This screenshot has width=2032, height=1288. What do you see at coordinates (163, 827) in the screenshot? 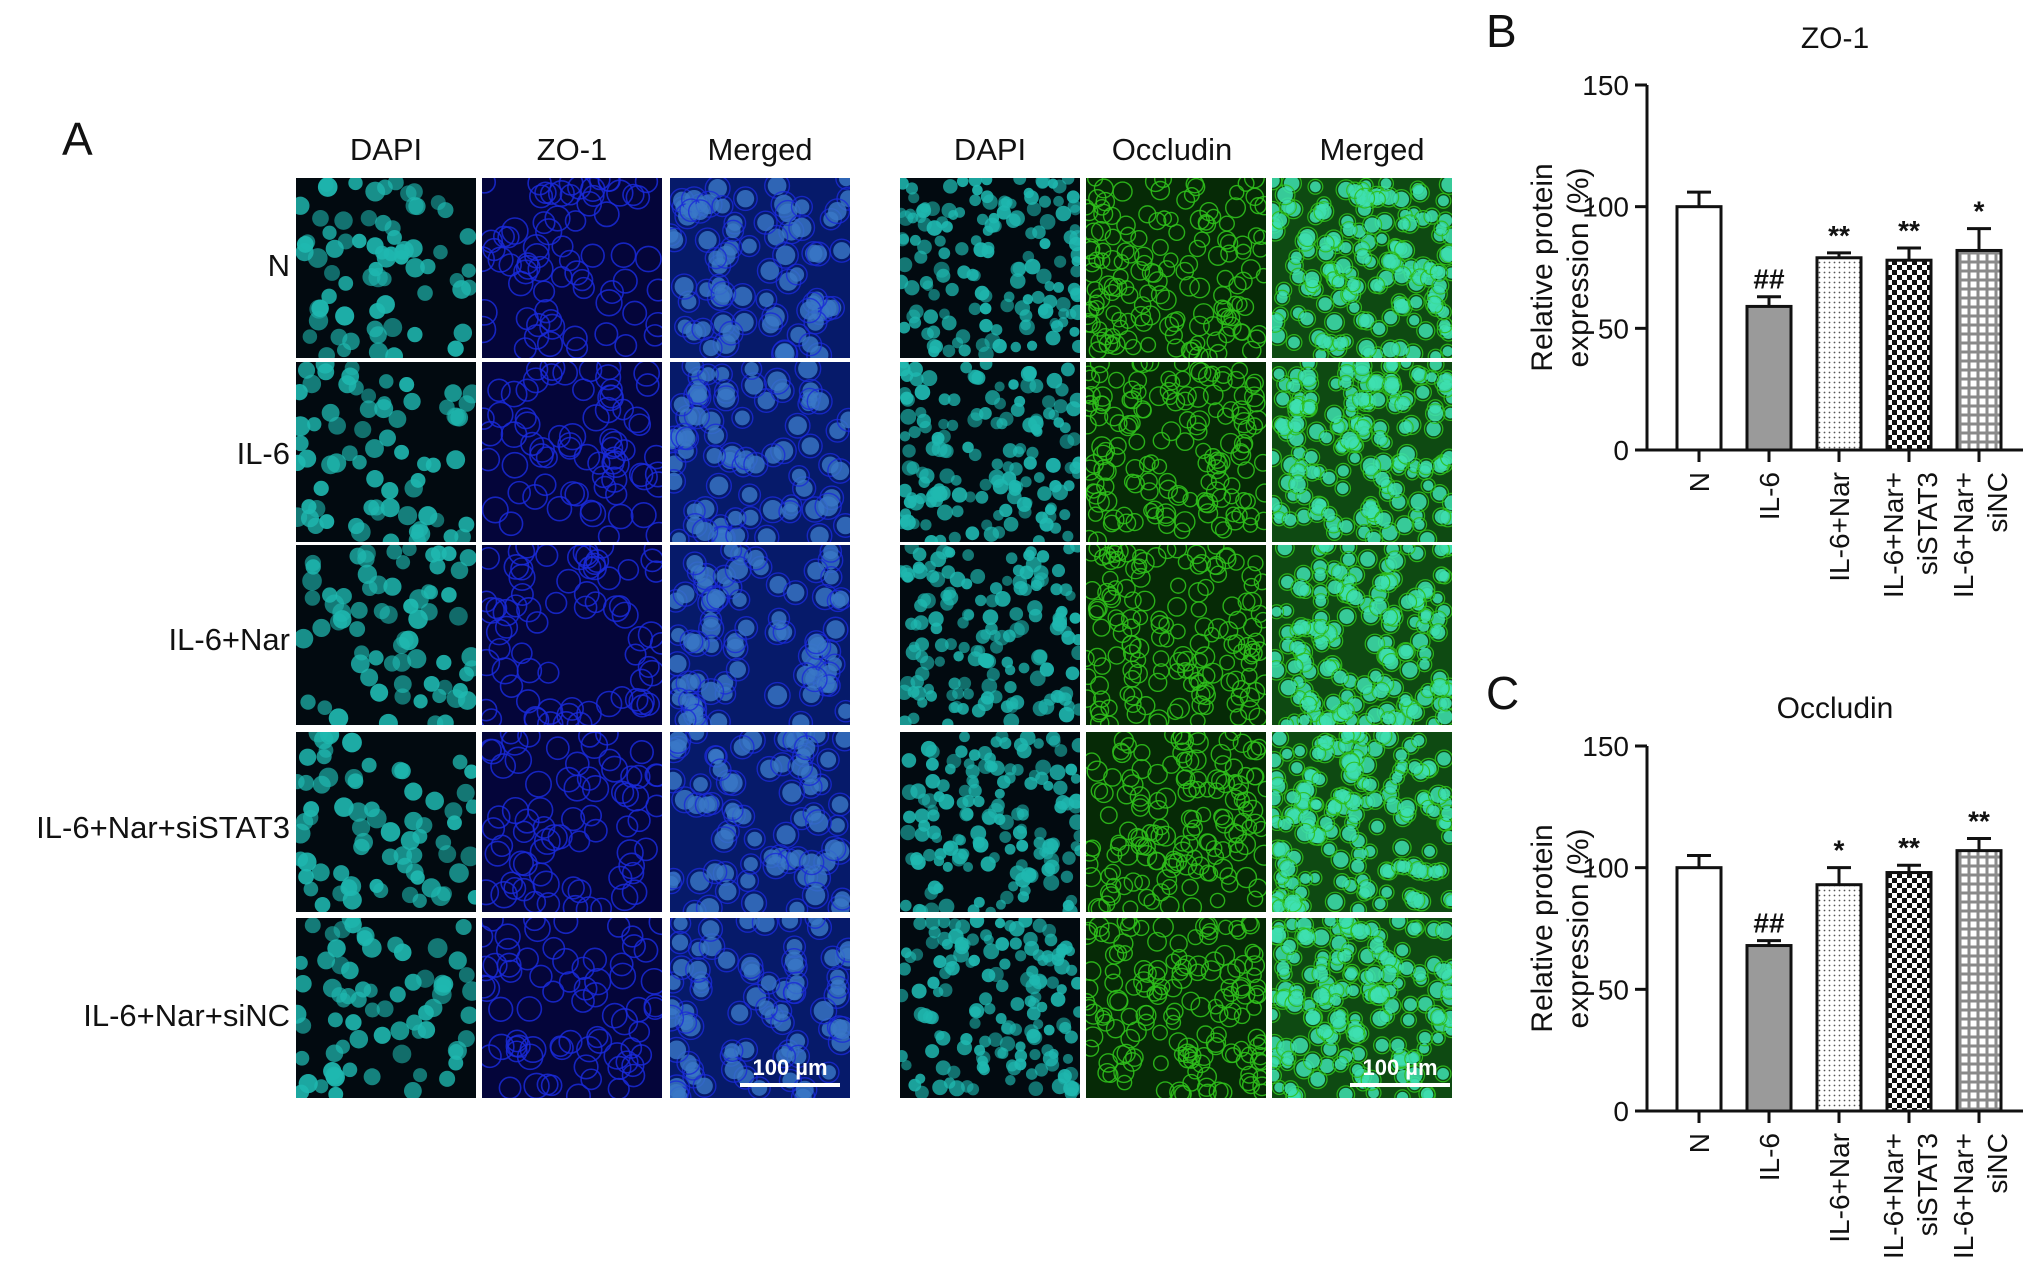
I see `row-label-il6-nar-sistat3: IL-6+Nar+siSTAT3` at bounding box center [163, 827].